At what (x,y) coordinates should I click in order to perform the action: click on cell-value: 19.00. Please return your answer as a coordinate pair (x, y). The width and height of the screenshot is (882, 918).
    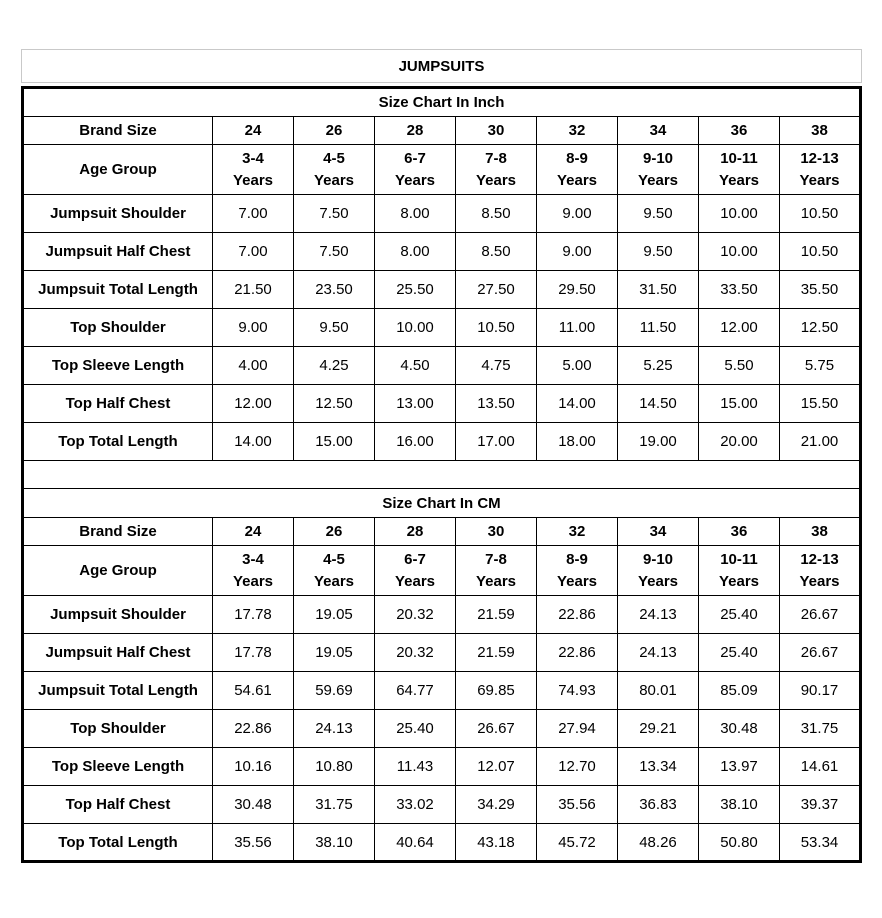
    Looking at the image, I should click on (658, 441).